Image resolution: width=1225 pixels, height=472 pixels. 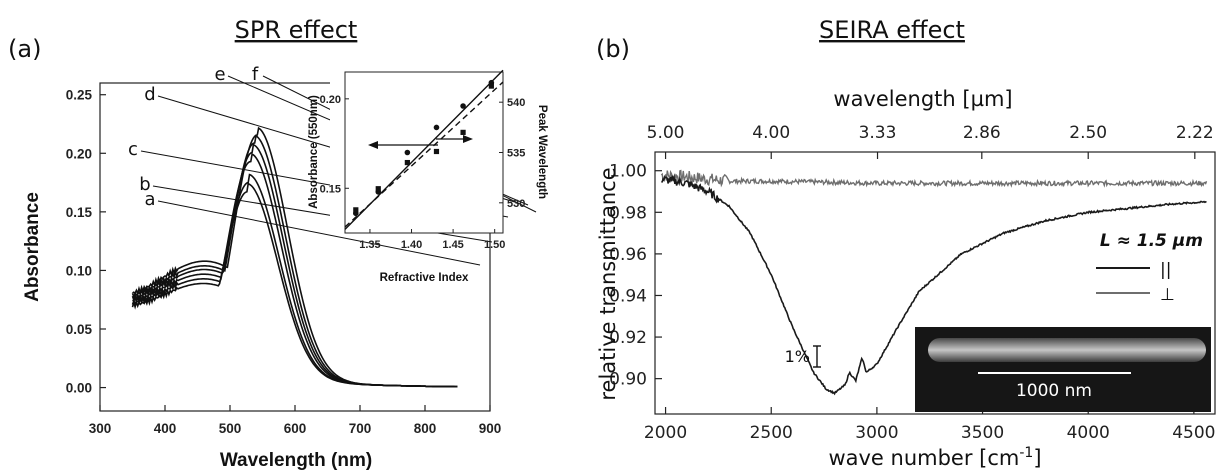 I want to click on y-tick-label: 0.98, so click(x=628, y=213).